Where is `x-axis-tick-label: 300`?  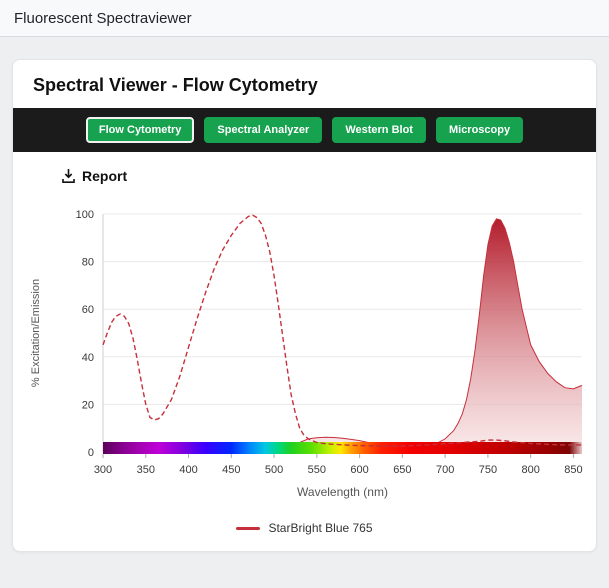 x-axis-tick-label: 300 is located at coordinates (103, 470).